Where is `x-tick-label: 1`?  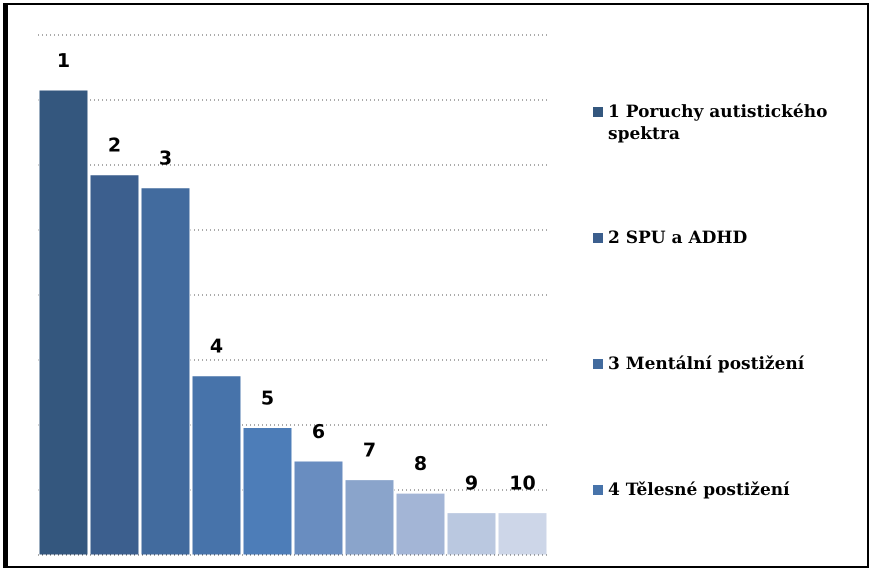 x-tick-label: 1 is located at coordinates (63, 61).